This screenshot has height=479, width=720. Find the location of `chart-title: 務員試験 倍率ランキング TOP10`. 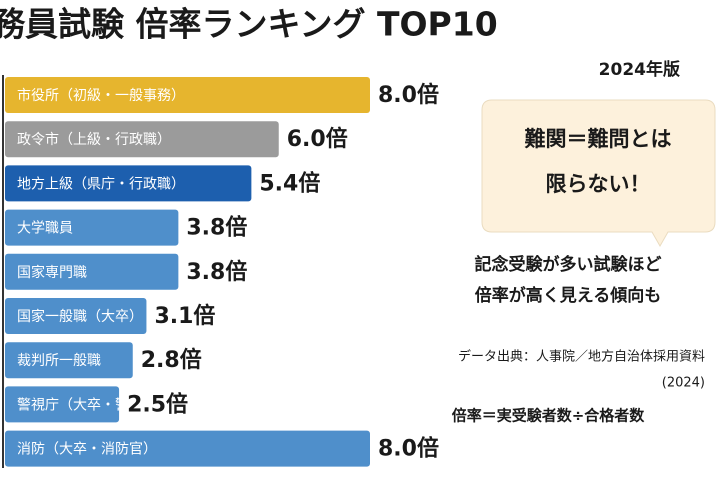

chart-title: 務員試験 倍率ランキング TOP10 is located at coordinates (249, 24).